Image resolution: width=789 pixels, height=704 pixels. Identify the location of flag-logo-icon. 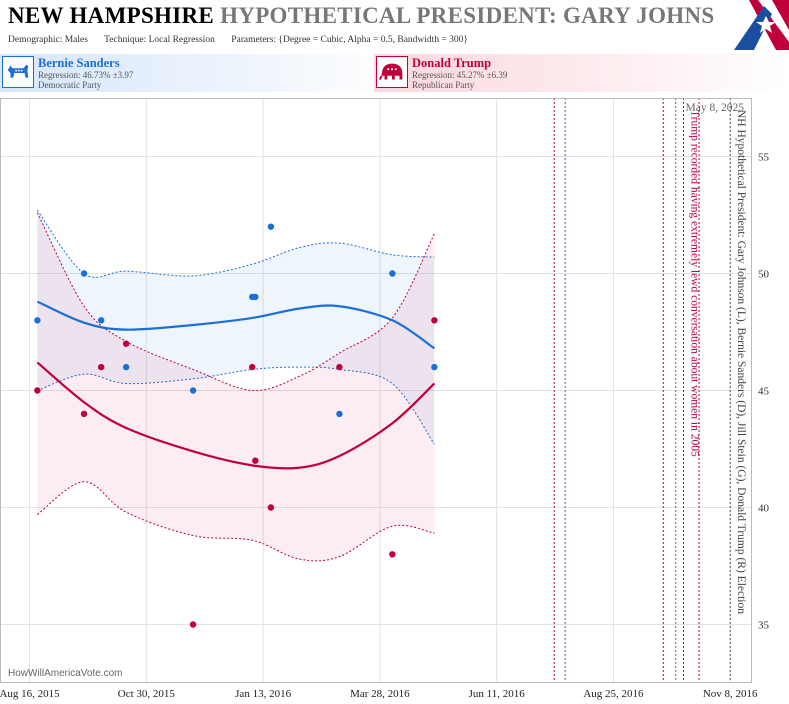
(751, 25).